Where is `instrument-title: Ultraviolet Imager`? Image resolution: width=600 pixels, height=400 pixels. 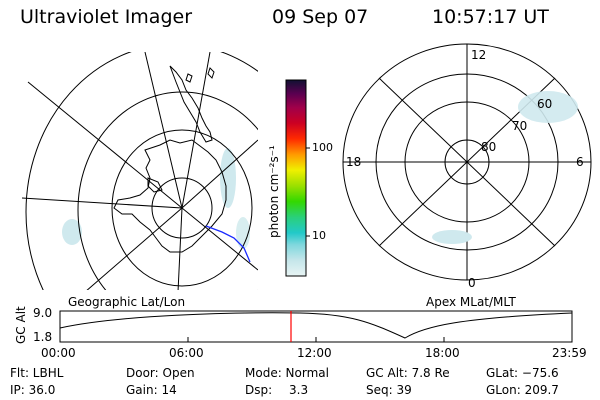 instrument-title: Ultraviolet Imager is located at coordinates (106, 17).